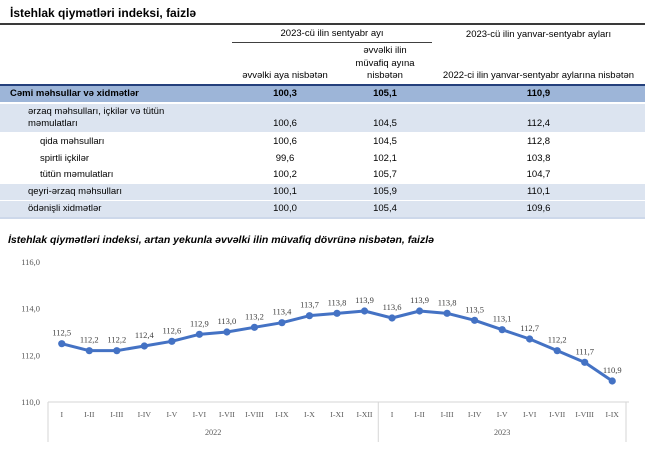 This screenshot has width=645, height=456. Describe the element at coordinates (538, 209) in the screenshot. I see `row-value: 109,6` at that location.